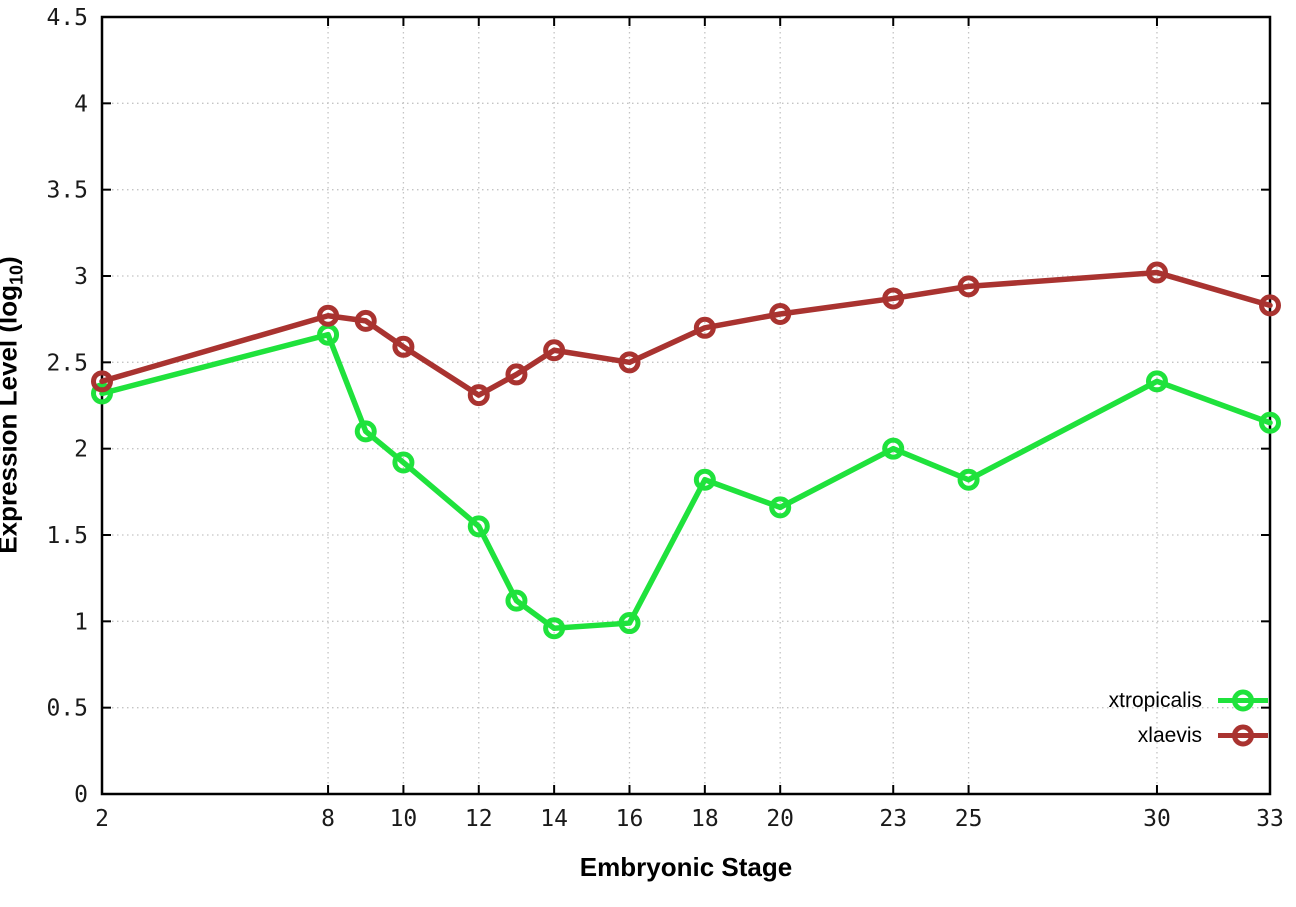 The width and height of the screenshot is (1296, 907). I want to click on x-tick-label: 33, so click(1270, 819).